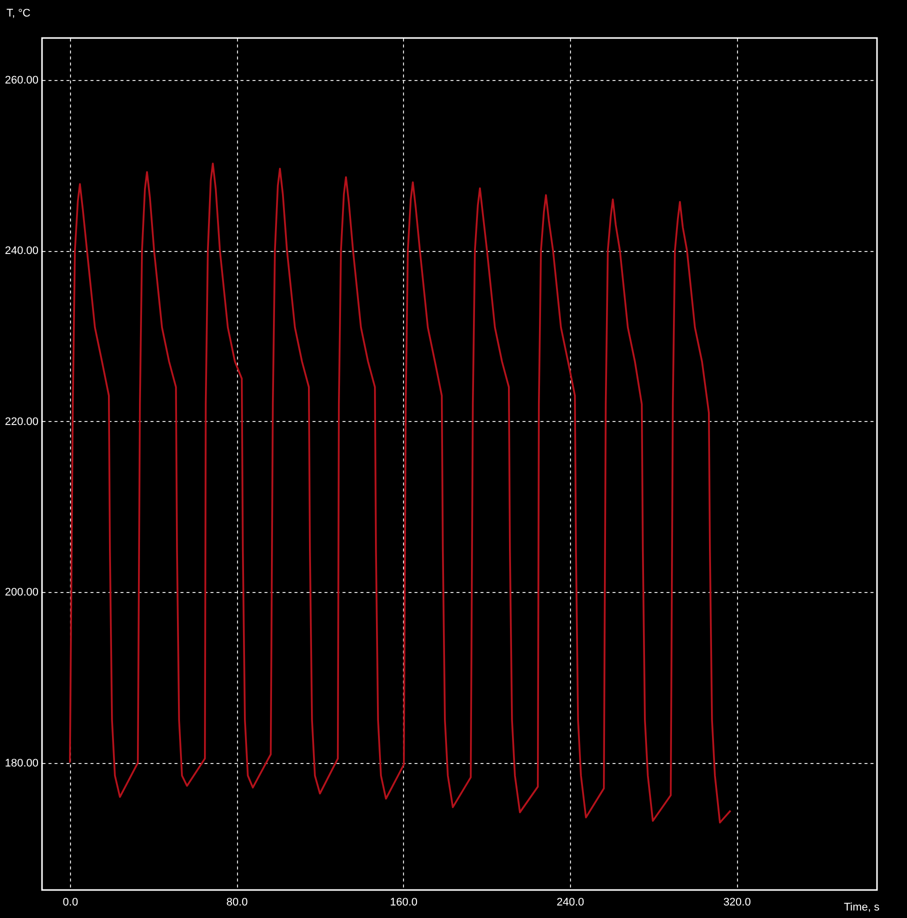 The width and height of the screenshot is (907, 918). I want to click on y-tick-label: 200.00, so click(21, 592).